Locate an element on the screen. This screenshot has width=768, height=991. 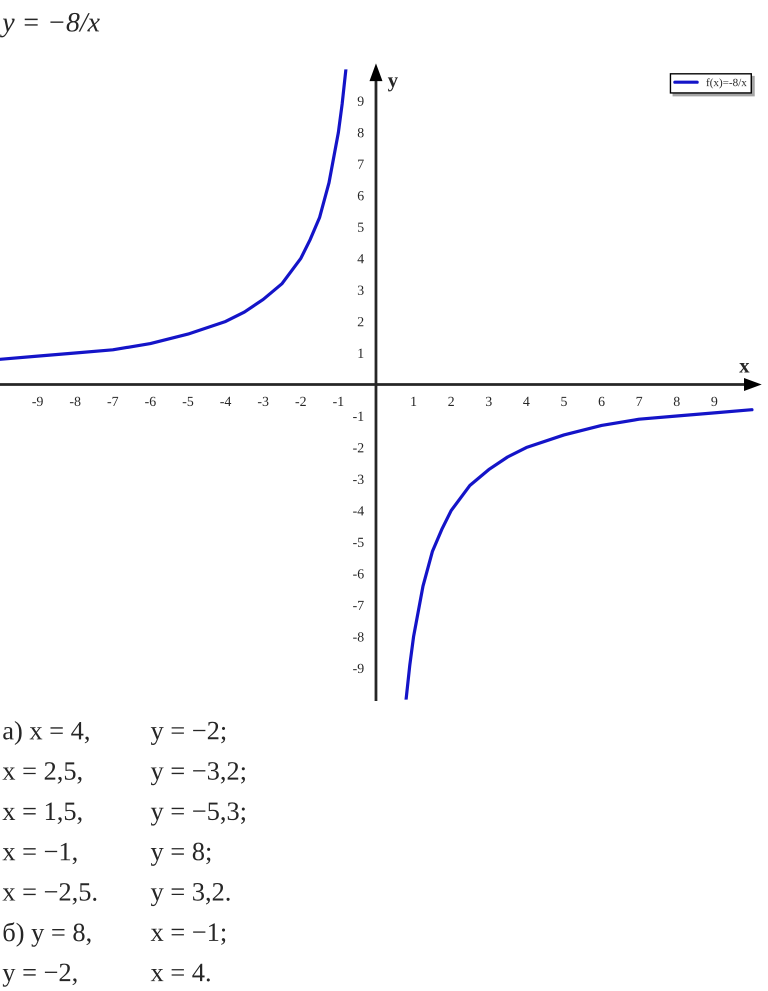
x-tick-label: 7 is located at coordinates (639, 401).